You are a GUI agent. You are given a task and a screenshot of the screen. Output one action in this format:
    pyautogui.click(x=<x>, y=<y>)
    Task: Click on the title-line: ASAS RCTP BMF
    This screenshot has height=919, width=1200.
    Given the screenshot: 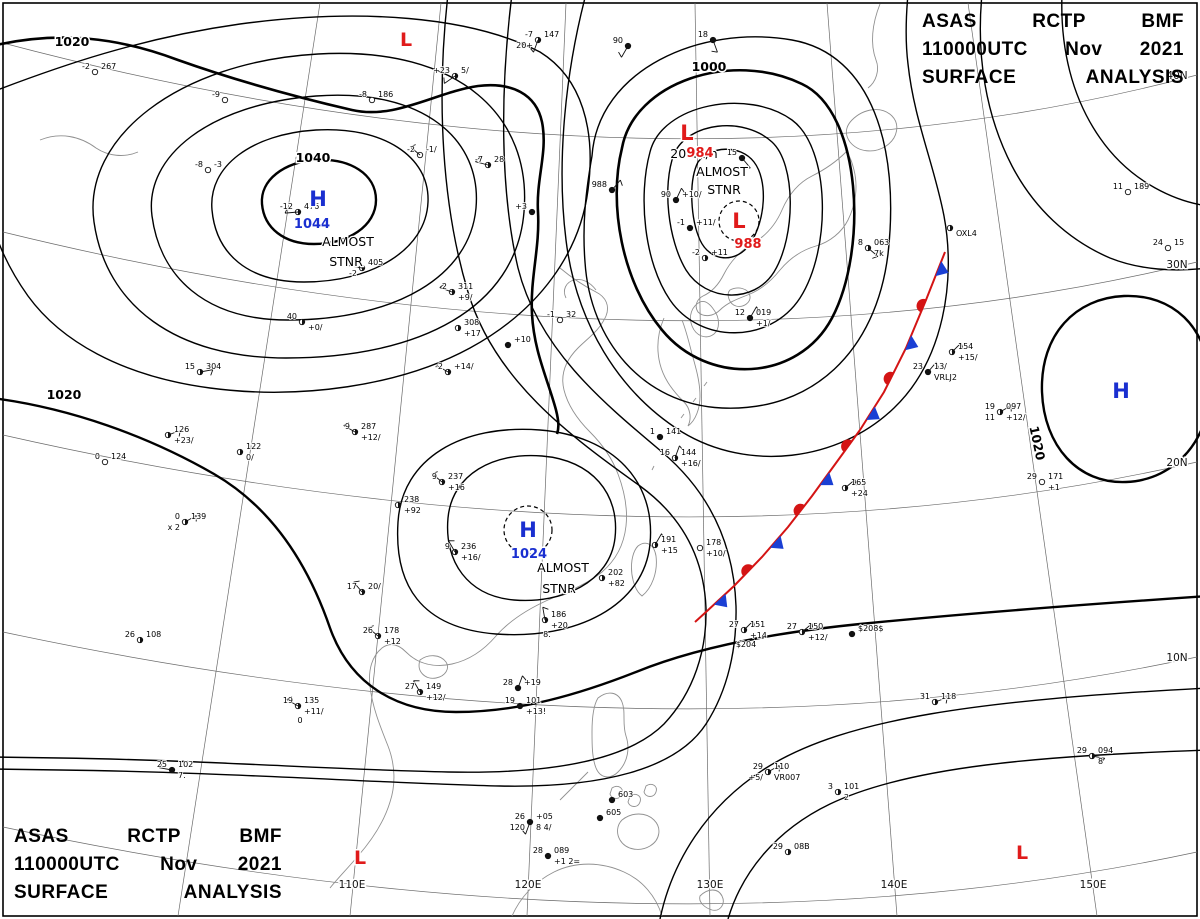 What is the action you would take?
    pyautogui.click(x=1053, y=22)
    